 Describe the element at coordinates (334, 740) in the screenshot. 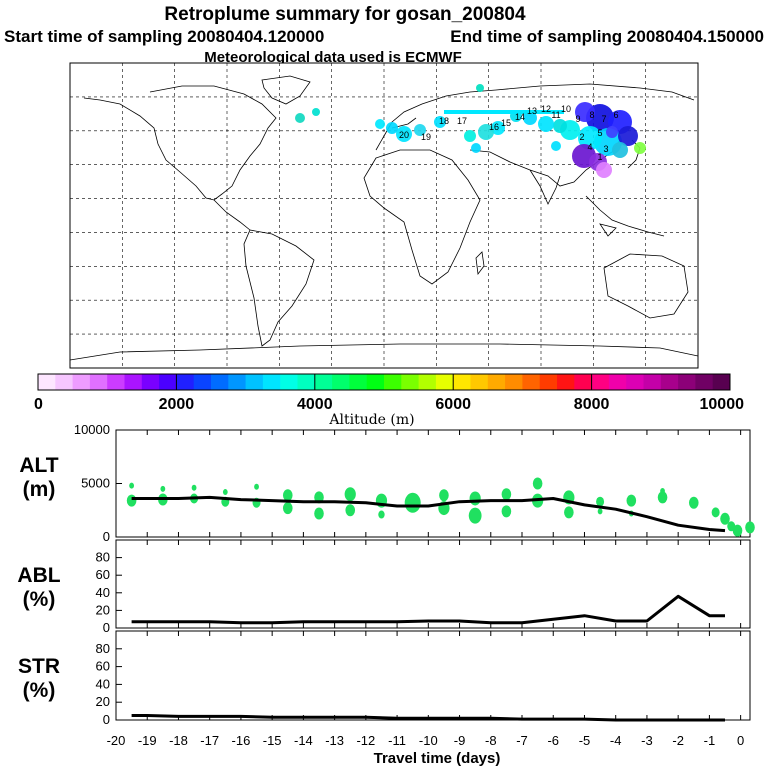

I see `x-tick-label: -13` at that location.